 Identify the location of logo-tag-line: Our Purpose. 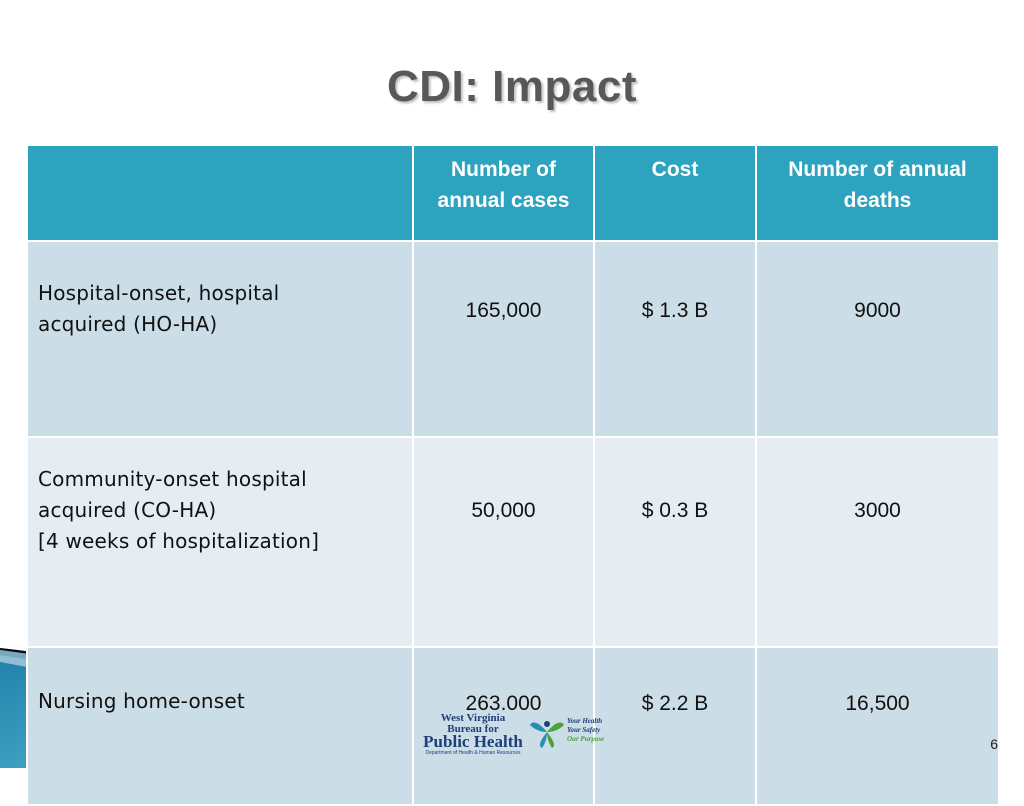
(586, 739).